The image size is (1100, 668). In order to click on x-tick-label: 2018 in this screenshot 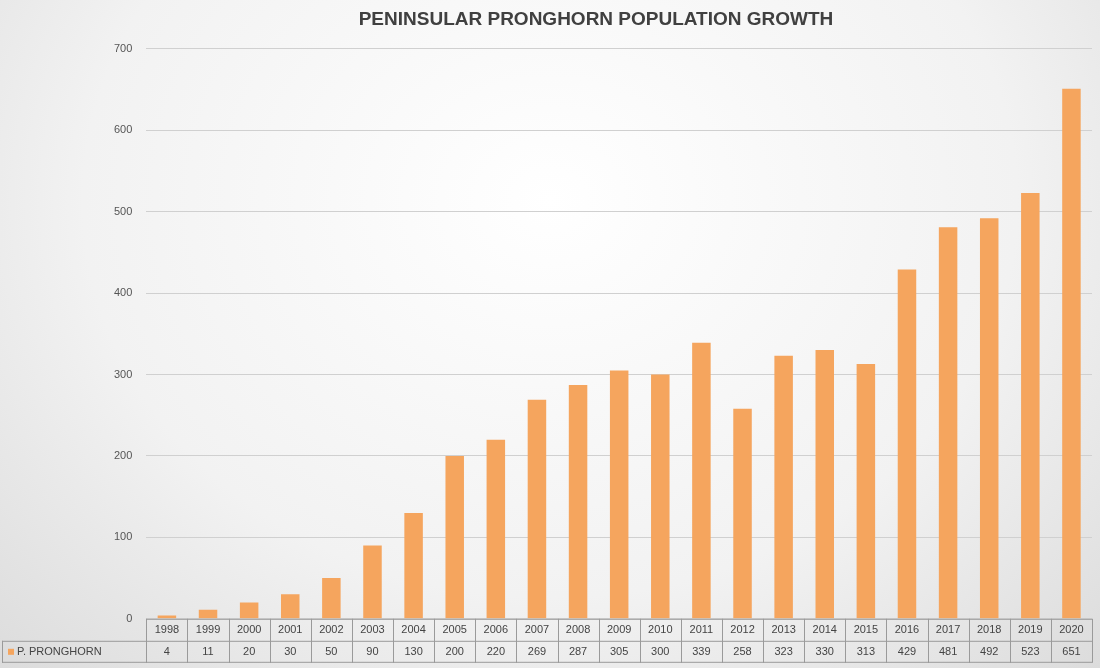, I will do `click(989, 629)`.